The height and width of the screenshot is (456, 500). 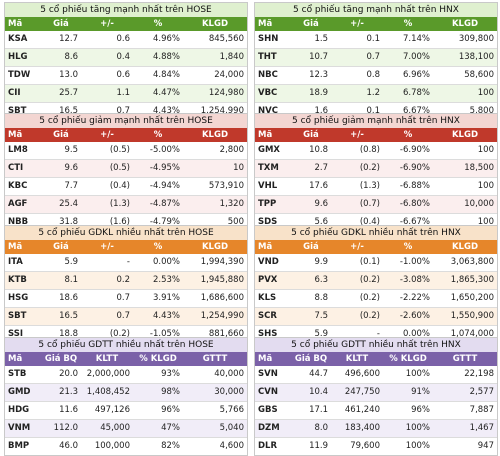 I want to click on cell-ticker: SSI, so click(x=16, y=334).